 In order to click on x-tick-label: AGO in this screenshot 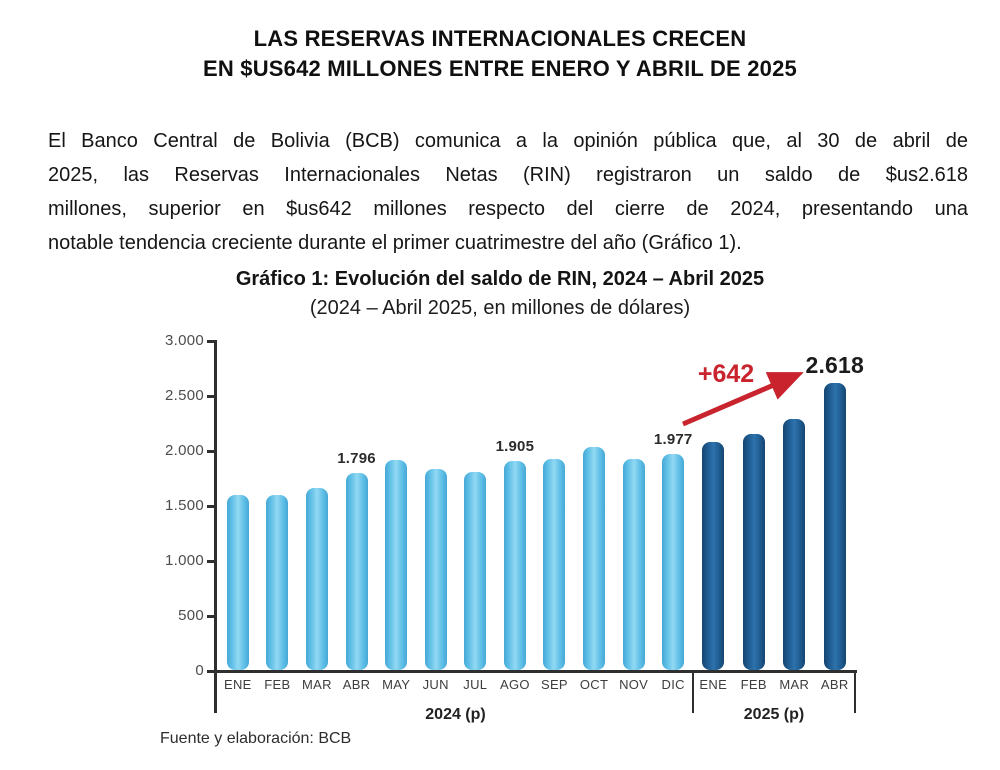, I will do `click(514, 684)`.